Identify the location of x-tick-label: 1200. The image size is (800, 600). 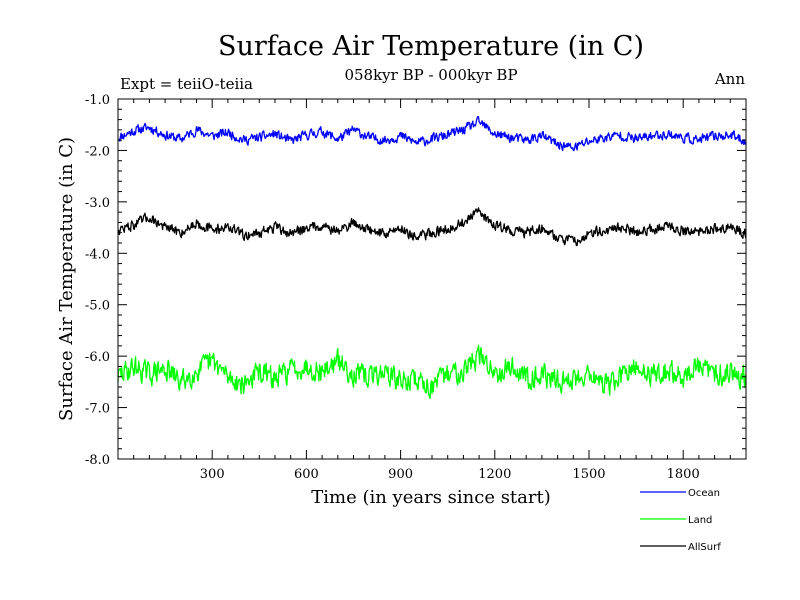
(494, 474).